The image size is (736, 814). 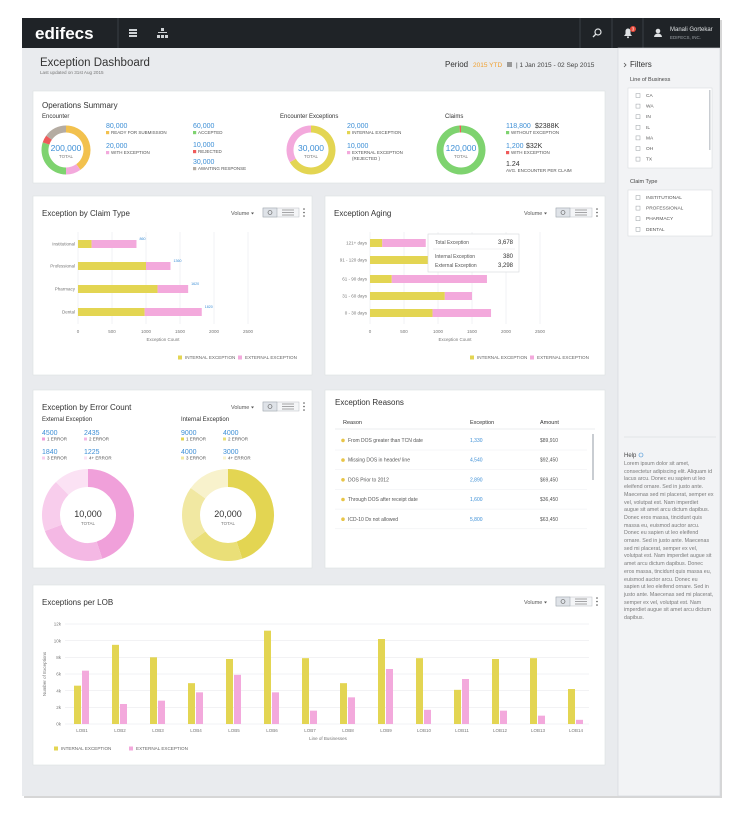 What do you see at coordinates (355, 296) in the screenshot?
I see `y-tick-label: 31 - 60 days` at bounding box center [355, 296].